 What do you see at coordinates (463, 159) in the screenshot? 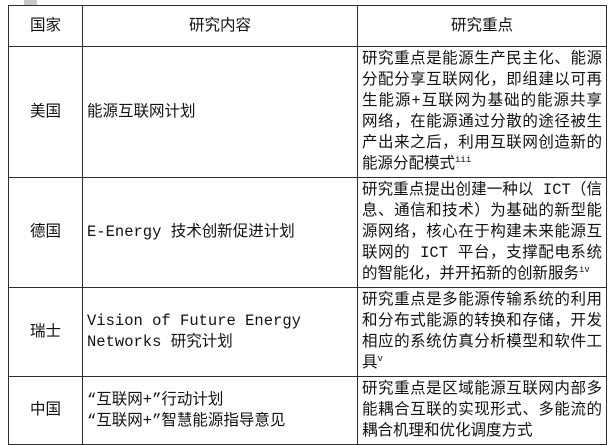
I see `endnote-ref: iii` at bounding box center [463, 159].